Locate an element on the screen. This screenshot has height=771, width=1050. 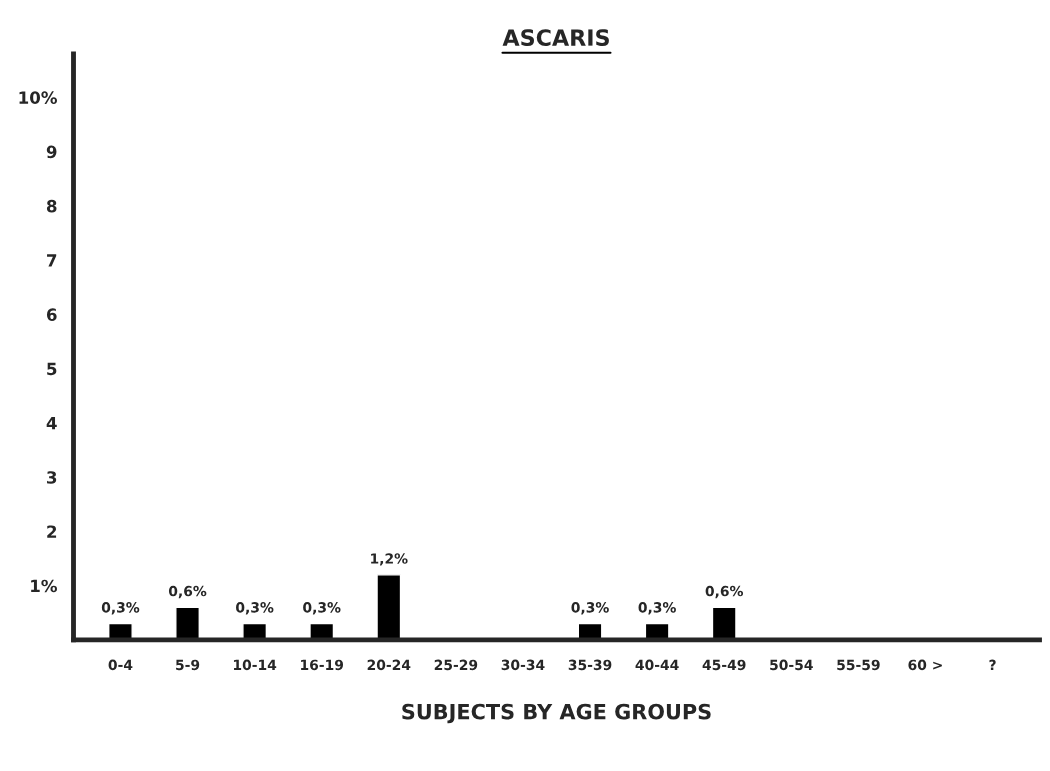
x-tick-label: 45-49 is located at coordinates (724, 665).